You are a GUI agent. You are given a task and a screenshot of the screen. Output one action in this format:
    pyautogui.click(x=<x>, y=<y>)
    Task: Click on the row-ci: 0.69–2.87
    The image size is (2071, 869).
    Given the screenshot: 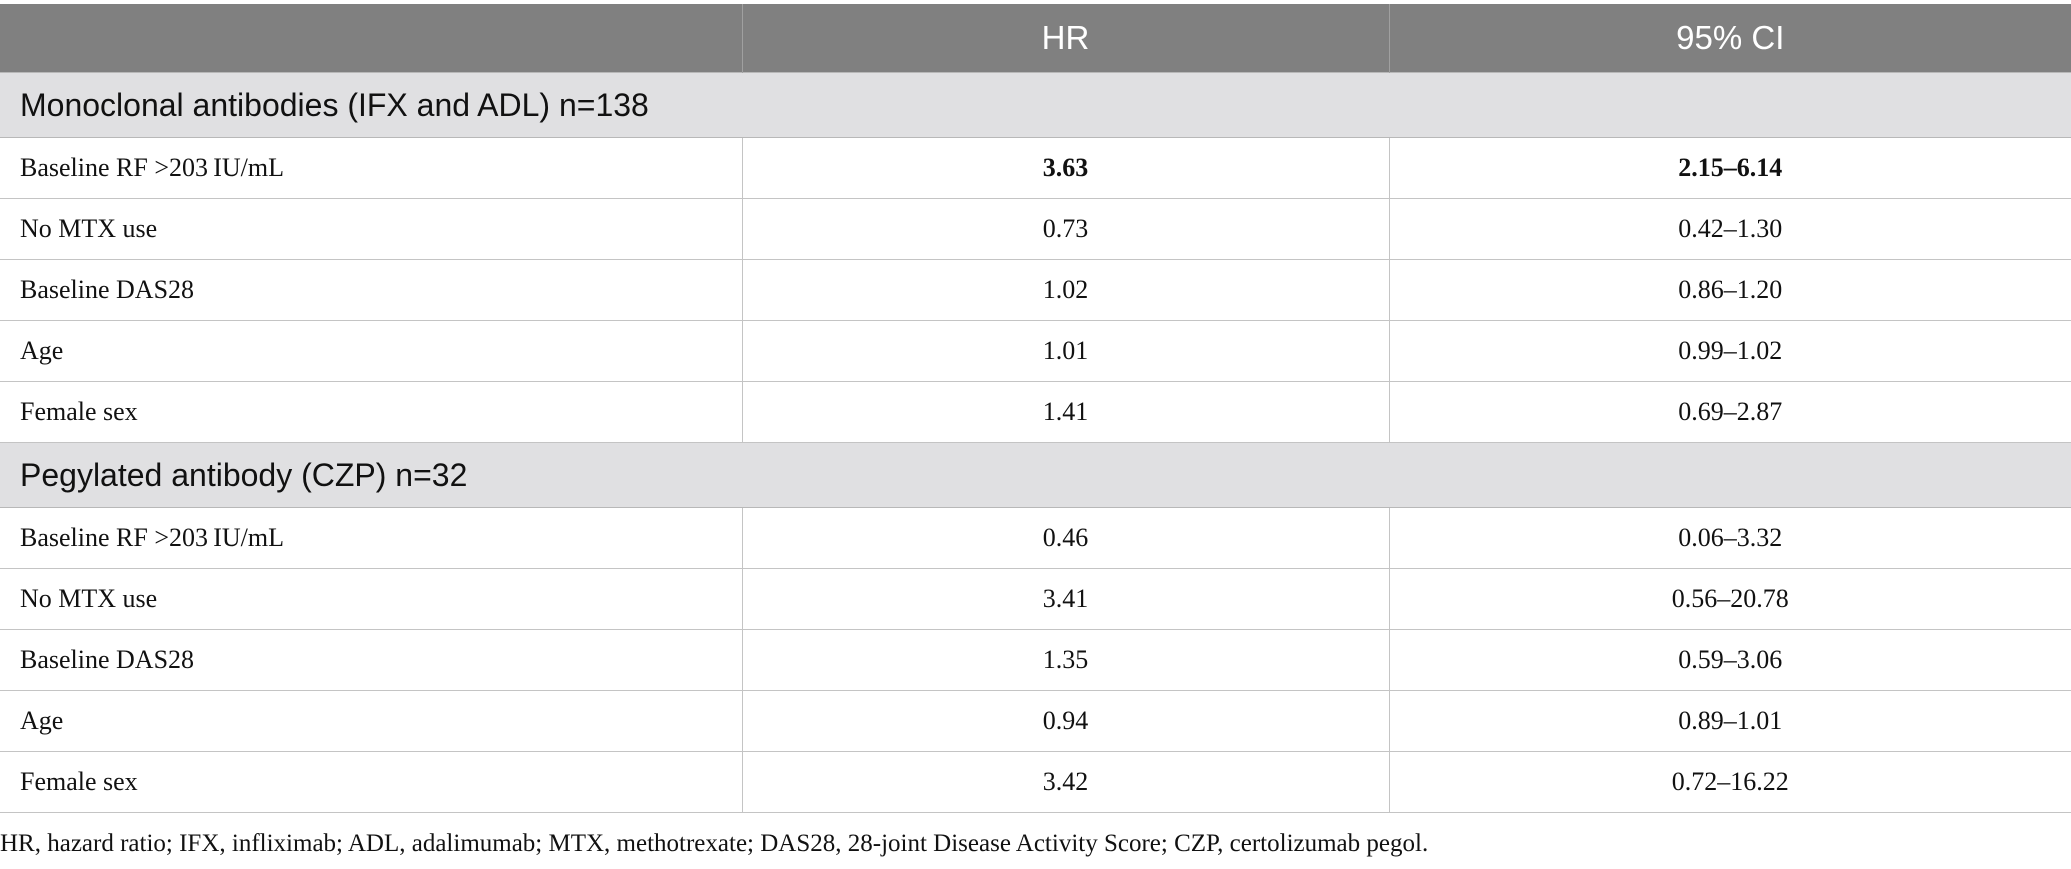 What is the action you would take?
    pyautogui.click(x=1729, y=412)
    